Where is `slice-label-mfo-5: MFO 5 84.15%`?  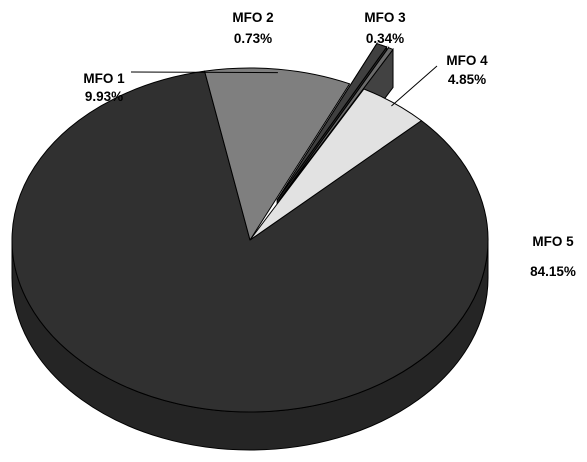
slice-label-mfo-5: MFO 5 84.15% is located at coordinates (553, 256).